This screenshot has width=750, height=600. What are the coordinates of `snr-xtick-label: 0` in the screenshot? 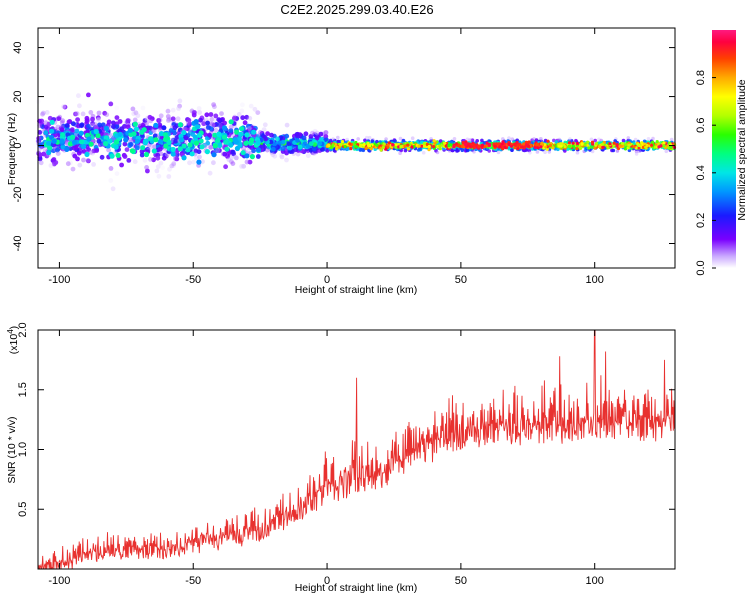 It's located at (327, 581).